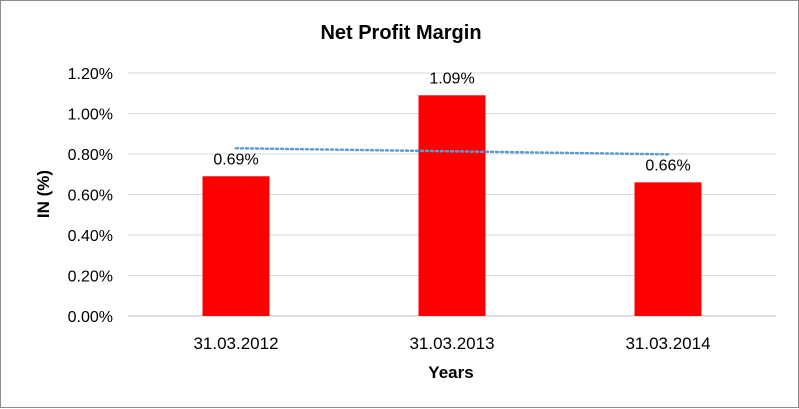  What do you see at coordinates (90, 317) in the screenshot?
I see `y-tick-label: 0.00%` at bounding box center [90, 317].